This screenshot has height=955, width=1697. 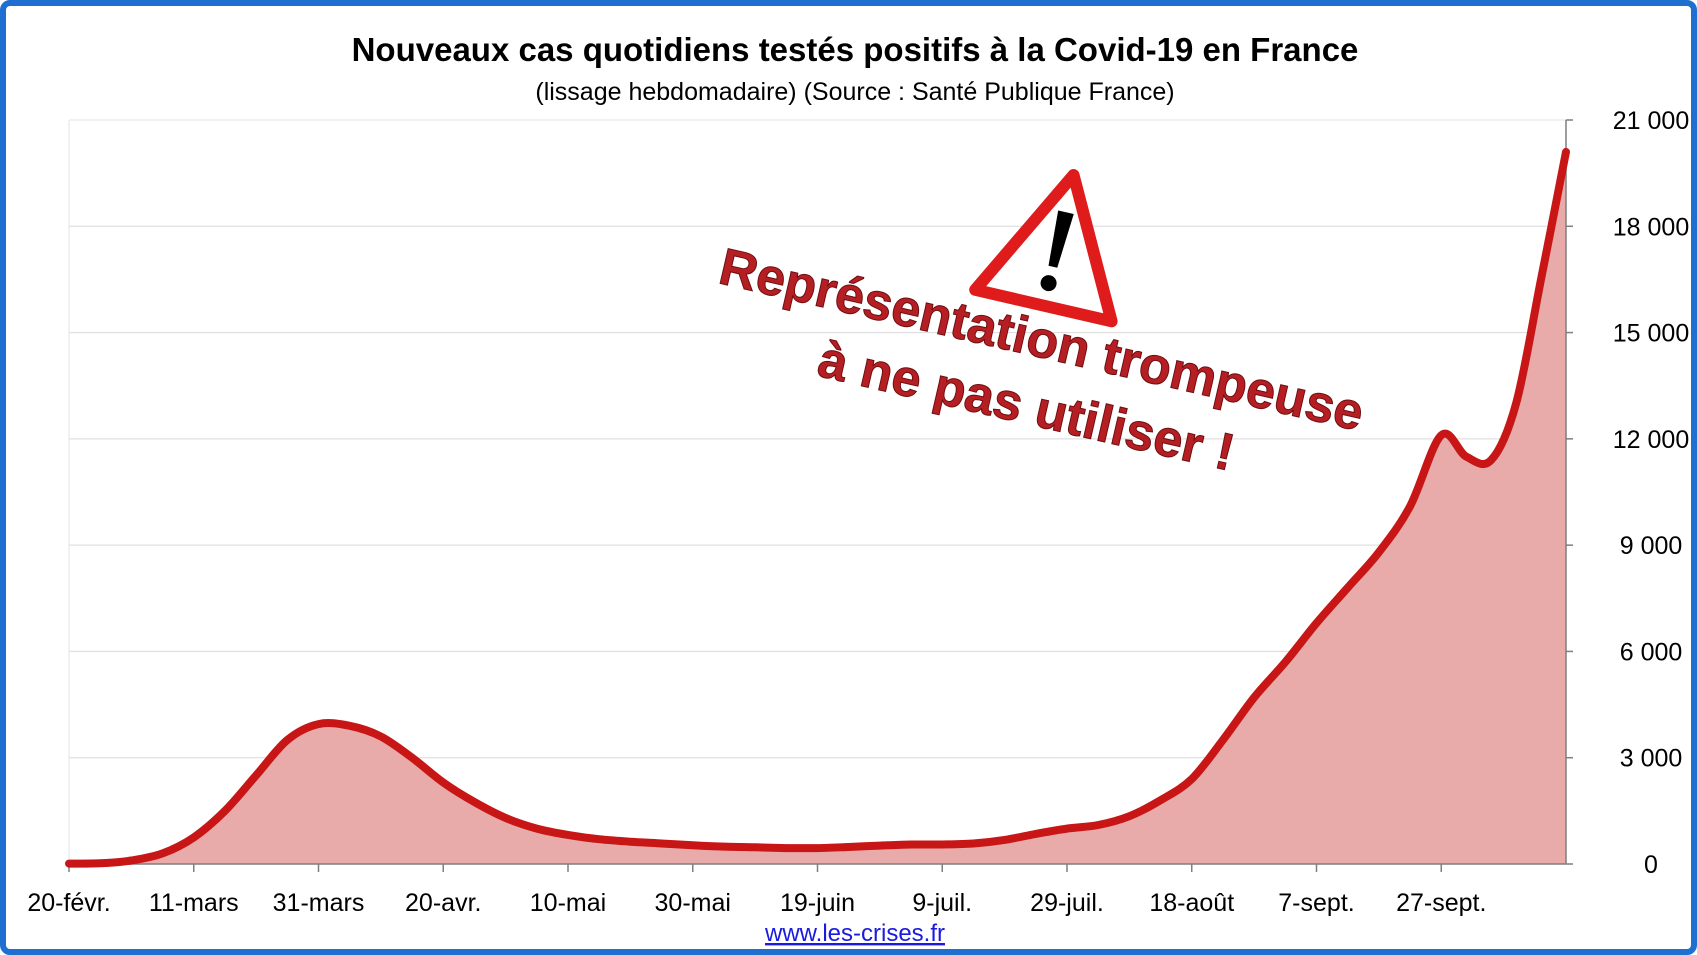 What do you see at coordinates (68, 903) in the screenshot?
I see `x-tick-label: 20-févr.` at bounding box center [68, 903].